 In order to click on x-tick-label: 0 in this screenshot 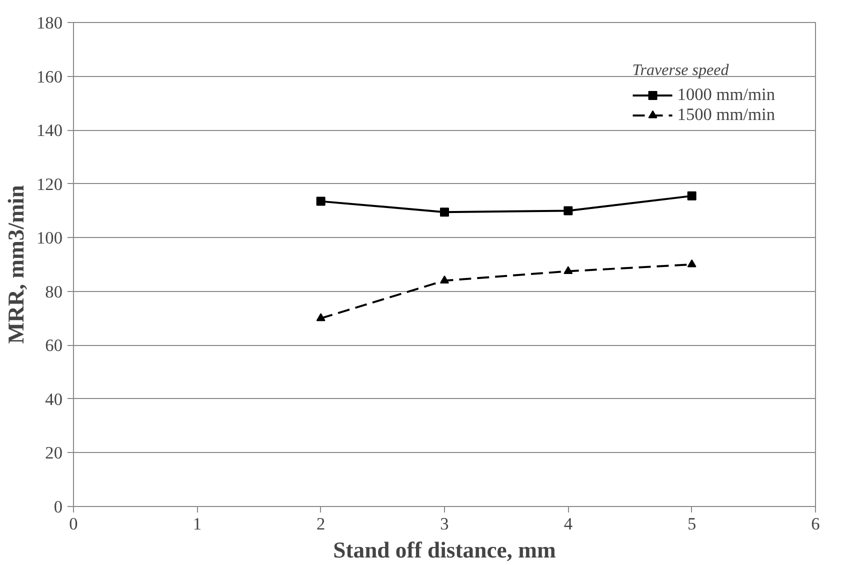, I will do `click(73, 524)`.